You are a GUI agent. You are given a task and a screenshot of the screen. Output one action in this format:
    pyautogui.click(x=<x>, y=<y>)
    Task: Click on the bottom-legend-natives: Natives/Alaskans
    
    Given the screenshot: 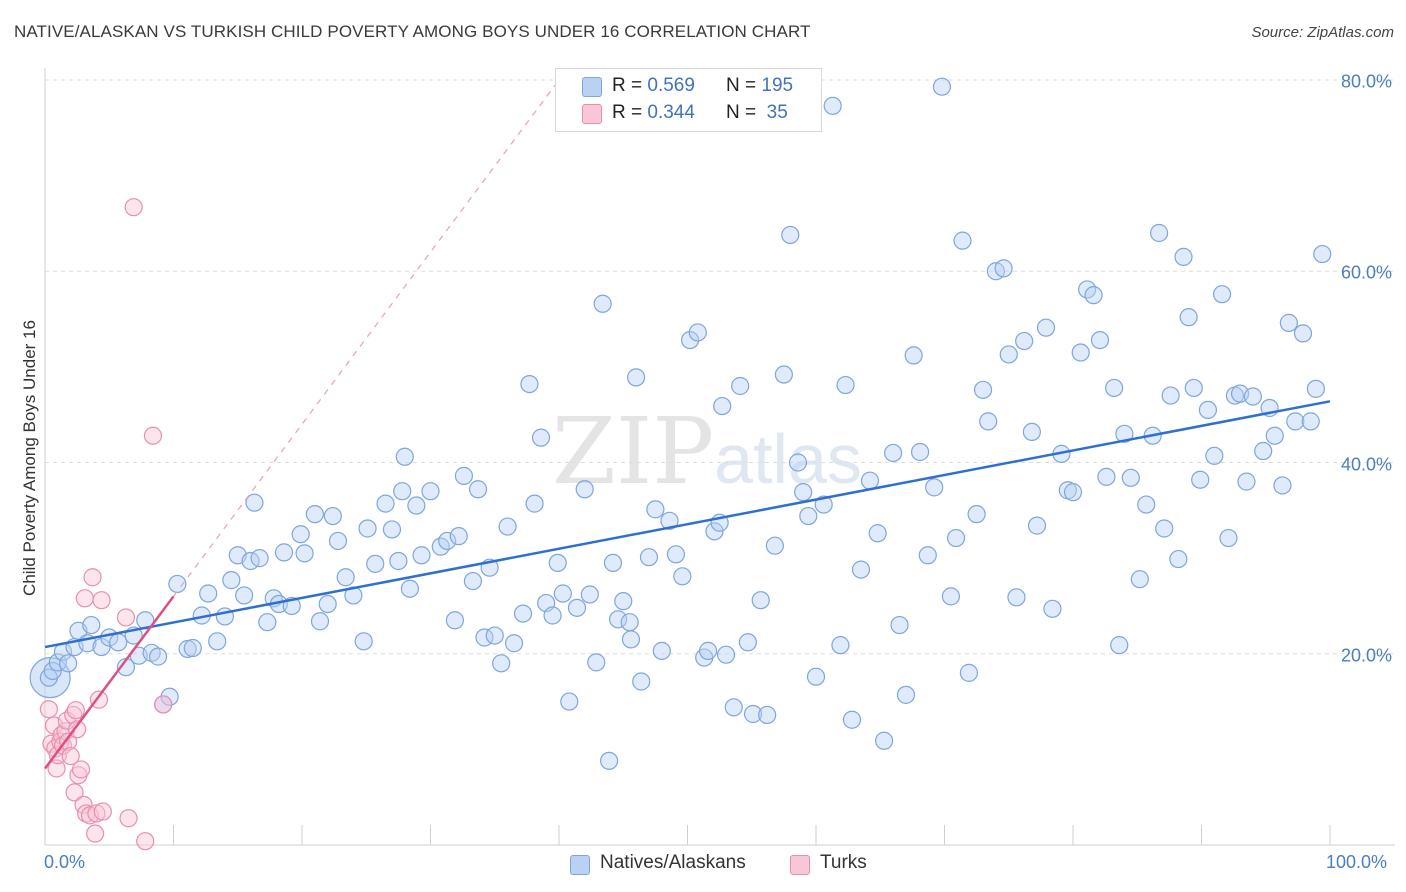 What is the action you would take?
    pyautogui.click(x=658, y=863)
    